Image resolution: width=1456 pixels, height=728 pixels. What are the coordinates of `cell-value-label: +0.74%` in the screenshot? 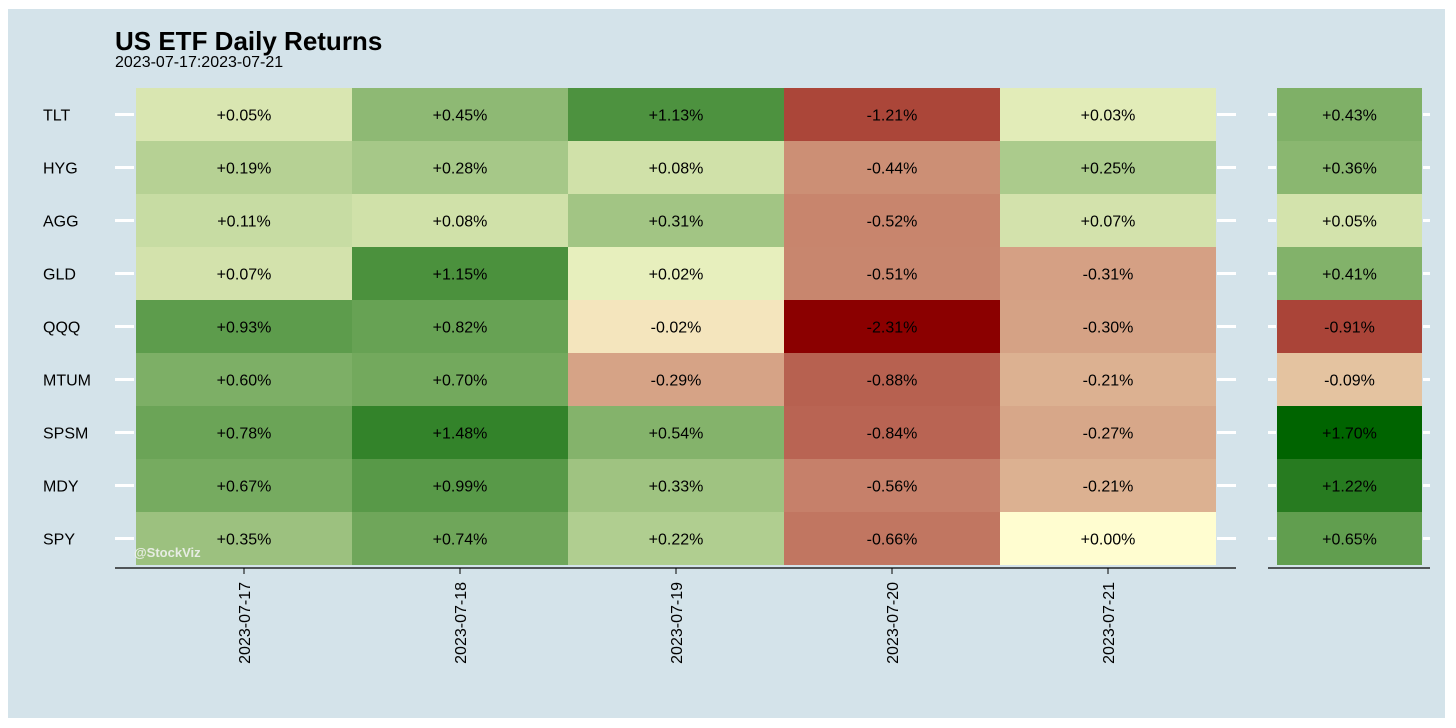 It's located at (460, 540).